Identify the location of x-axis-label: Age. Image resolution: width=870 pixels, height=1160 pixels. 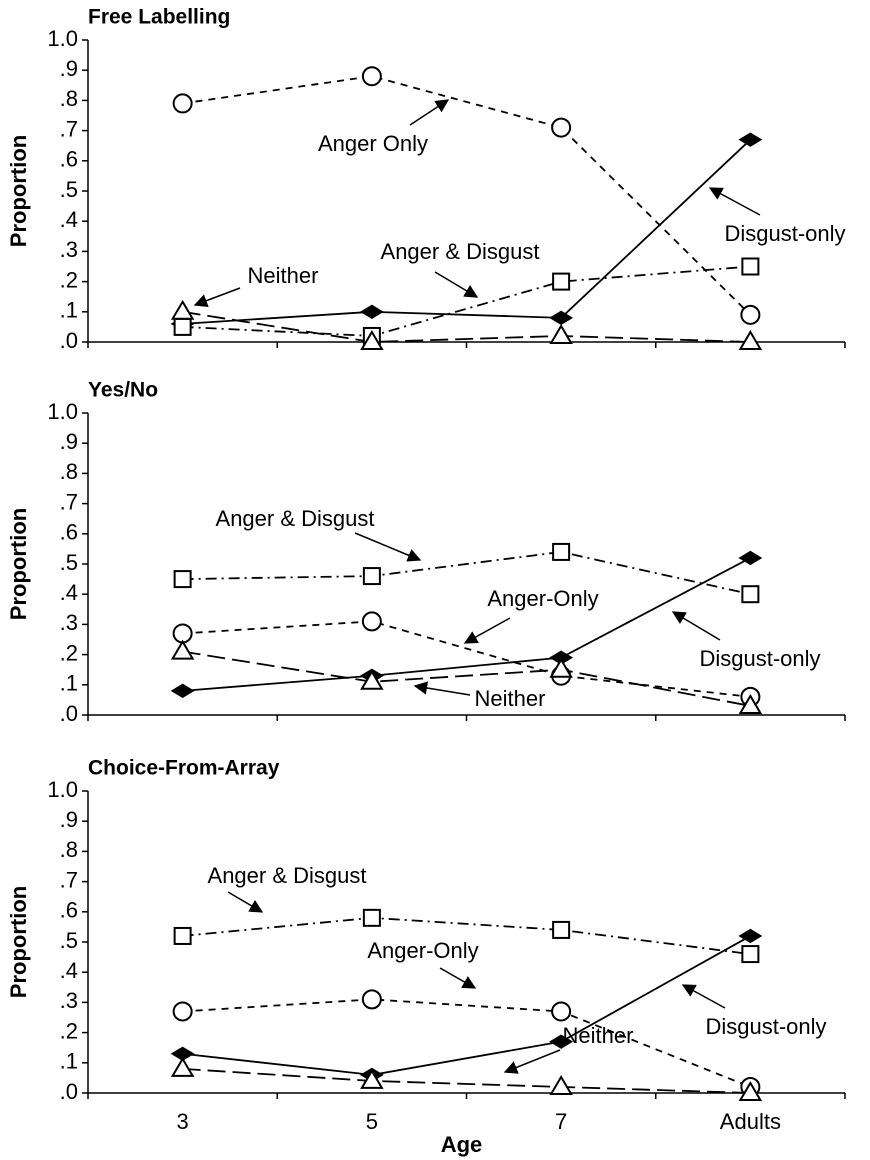
(462, 1144).